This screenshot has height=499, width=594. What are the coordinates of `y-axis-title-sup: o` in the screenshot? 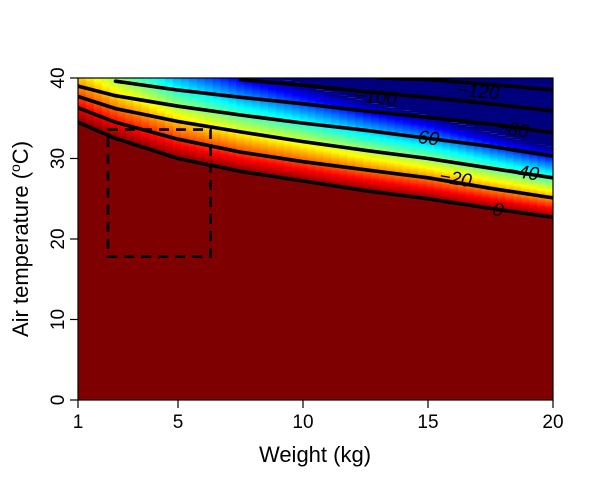 It's located at (15, 168).